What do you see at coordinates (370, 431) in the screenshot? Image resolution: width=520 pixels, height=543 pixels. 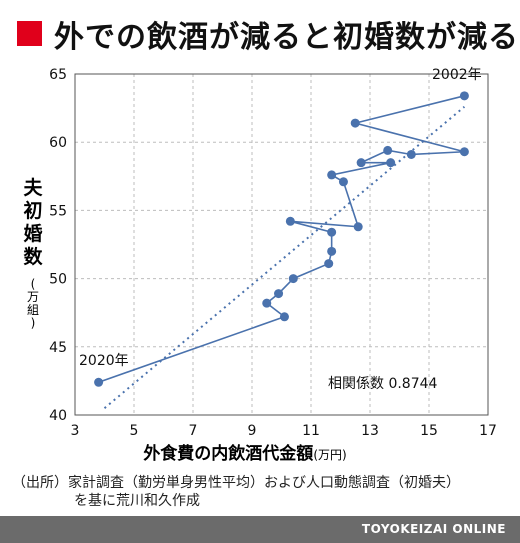 I see `x-tick-label: 13` at bounding box center [370, 431].